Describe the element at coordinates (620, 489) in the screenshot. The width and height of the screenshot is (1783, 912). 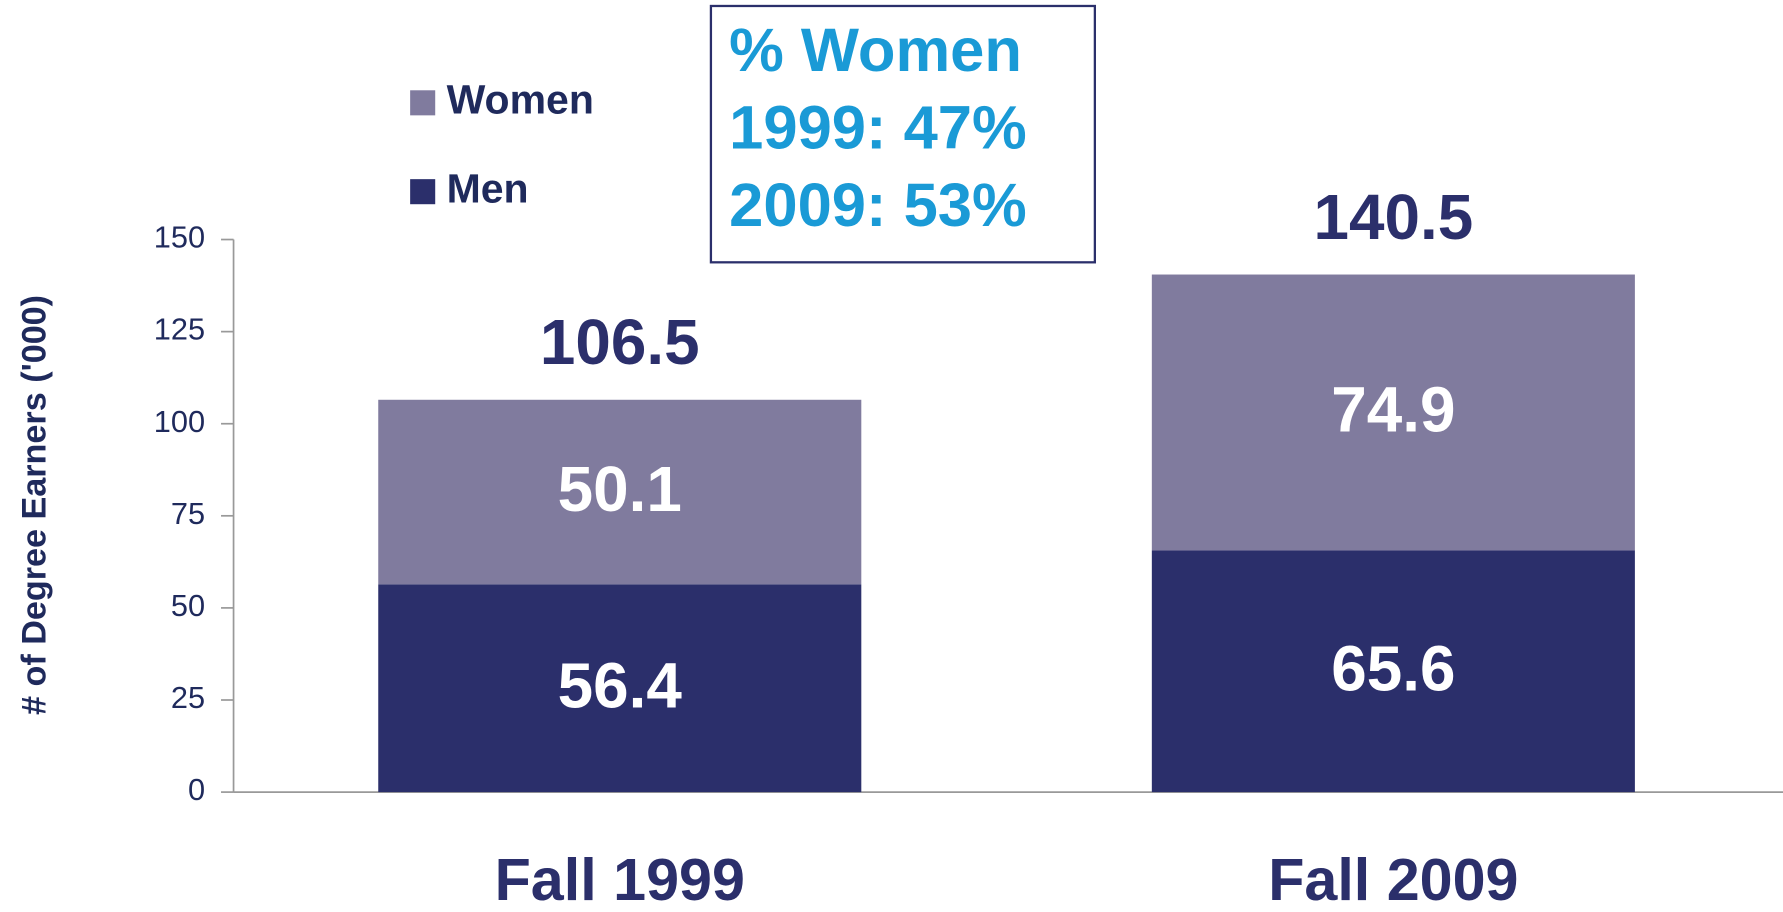
I see `value-label: 50.1` at that location.